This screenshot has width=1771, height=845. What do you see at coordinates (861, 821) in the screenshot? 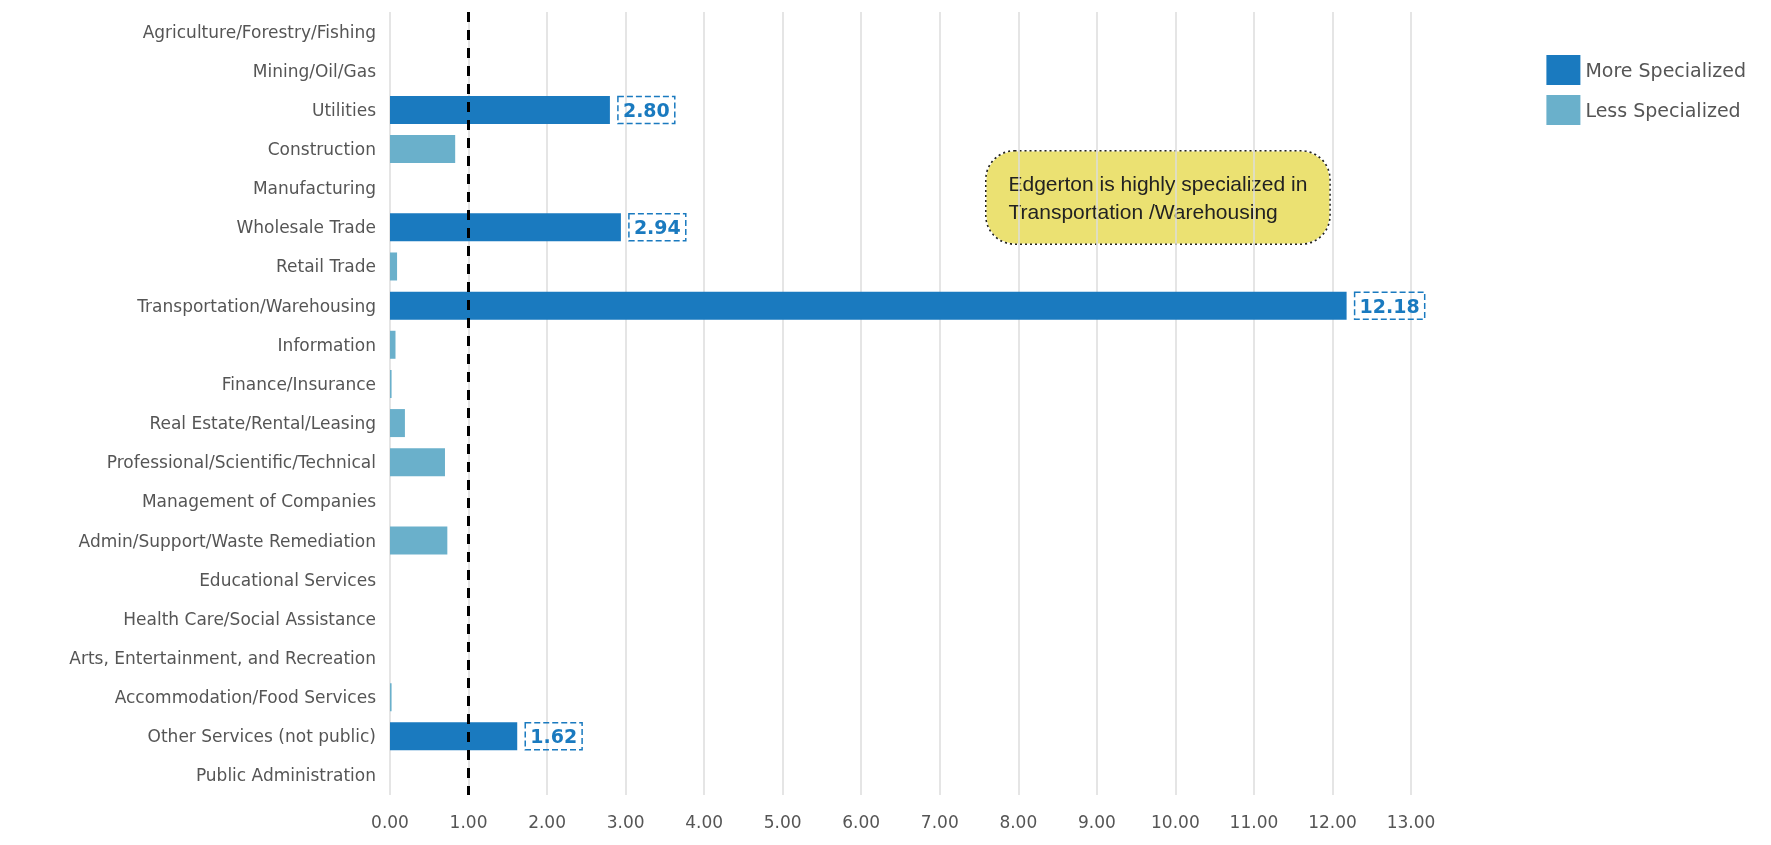
I see `x-tick-label: 6.00` at bounding box center [861, 821].